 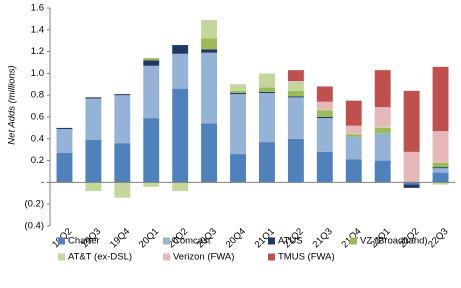 I want to click on y-tick-label: (0.2), so click(x=34, y=204).